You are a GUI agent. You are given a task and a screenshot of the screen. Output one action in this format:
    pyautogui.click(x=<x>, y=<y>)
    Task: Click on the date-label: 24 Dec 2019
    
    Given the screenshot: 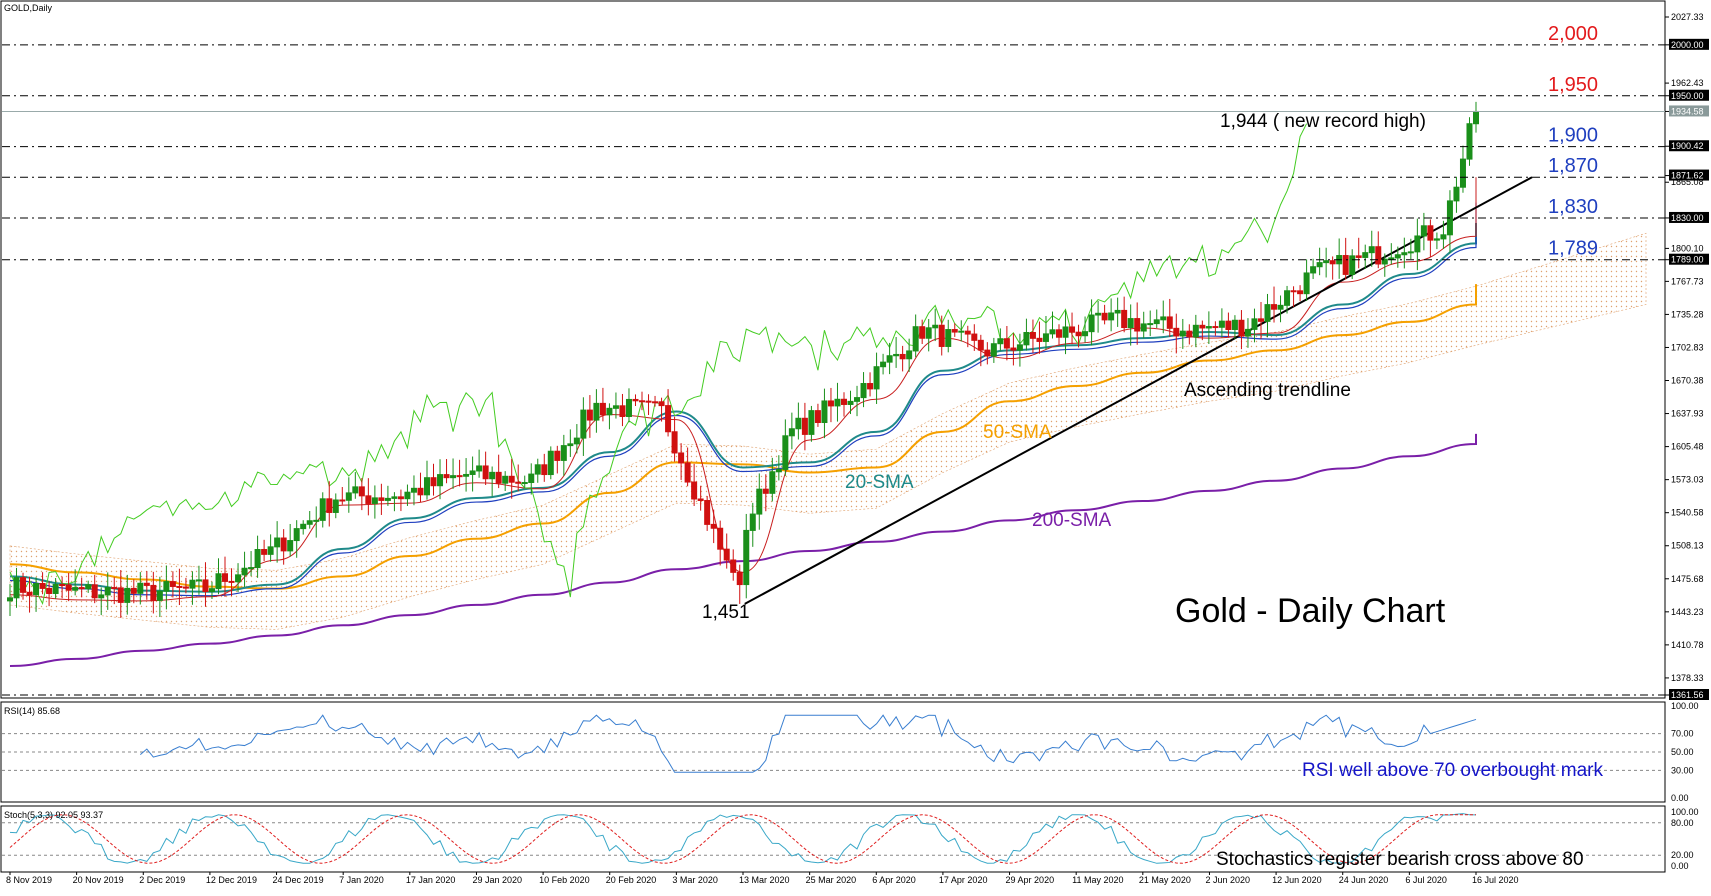 What is the action you would take?
    pyautogui.click(x=298, y=880)
    